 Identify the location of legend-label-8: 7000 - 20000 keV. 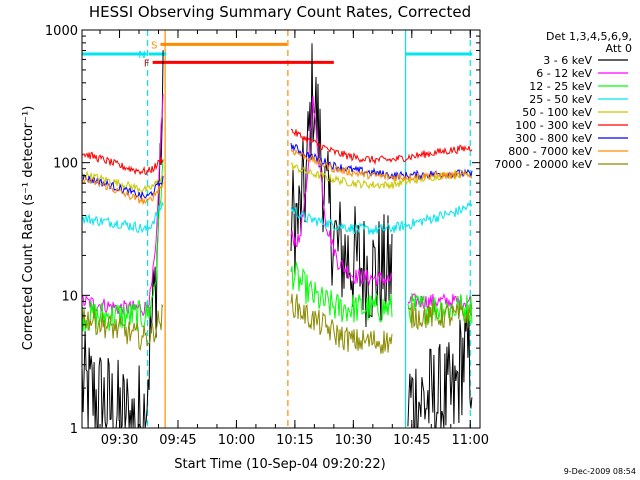
(543, 164).